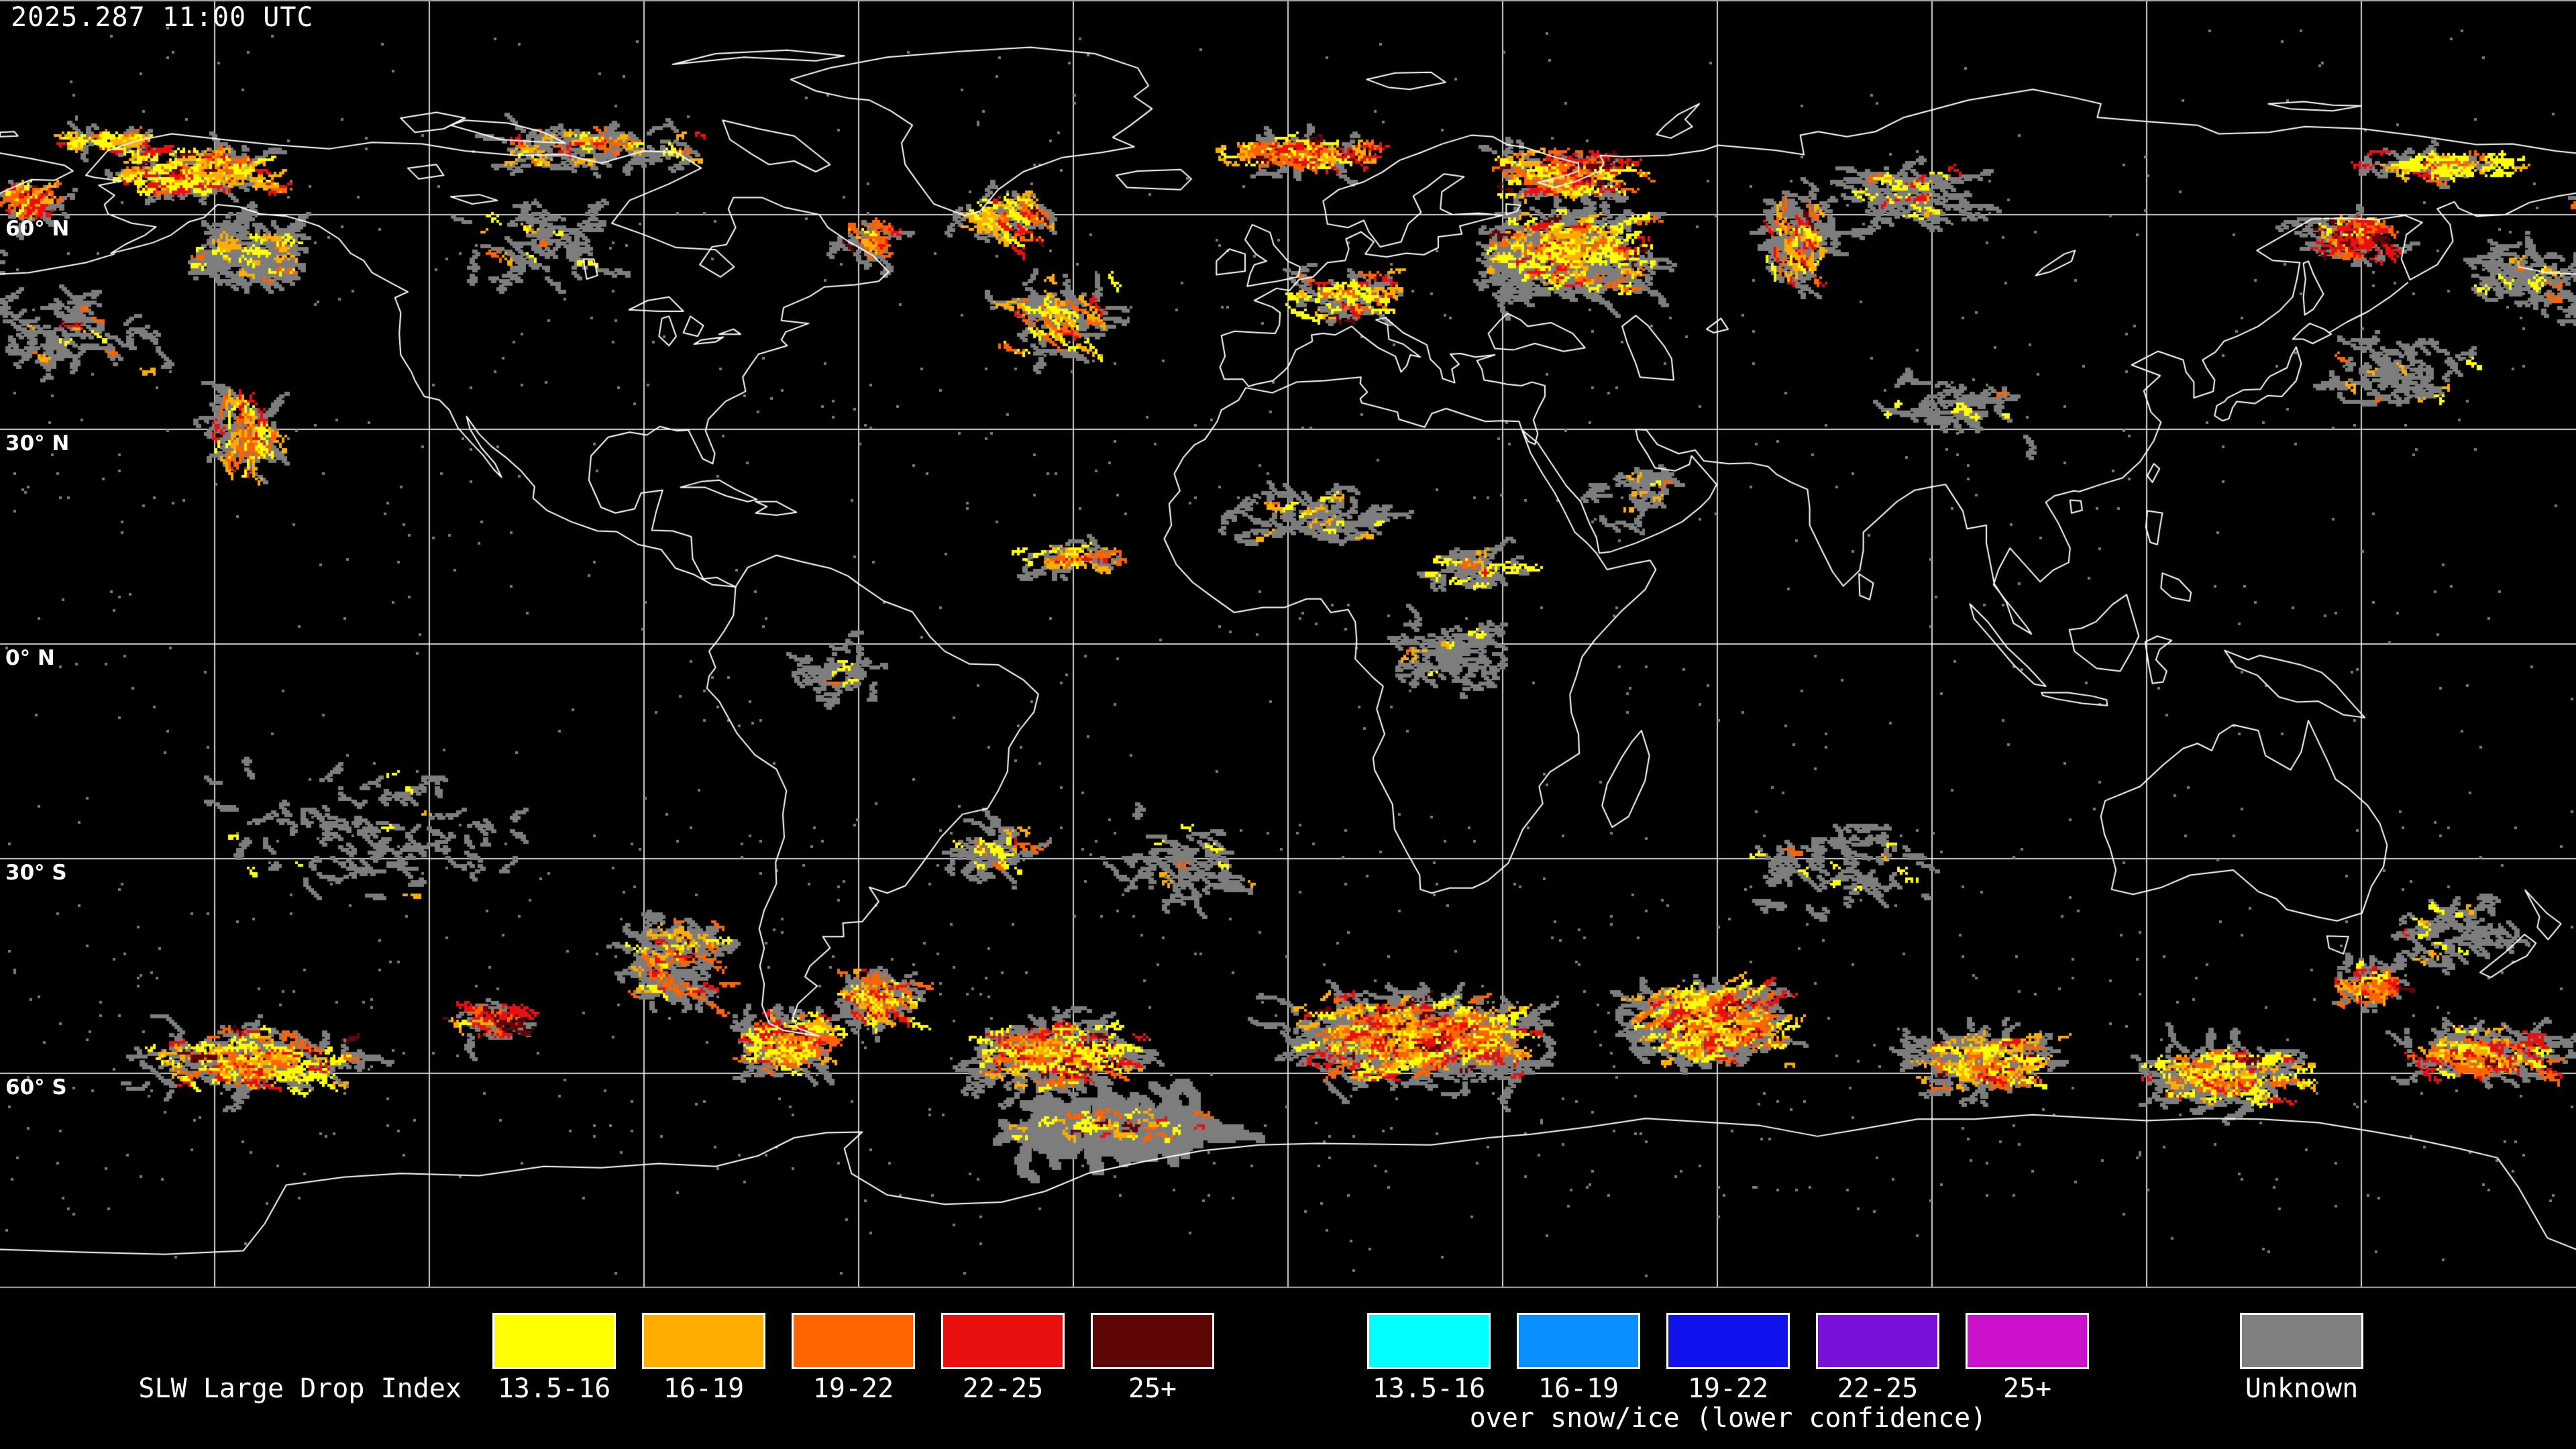 This screenshot has width=2576, height=1449. Describe the element at coordinates (853, 1341) in the screenshot. I see `legend-slw-2-swatch` at that location.